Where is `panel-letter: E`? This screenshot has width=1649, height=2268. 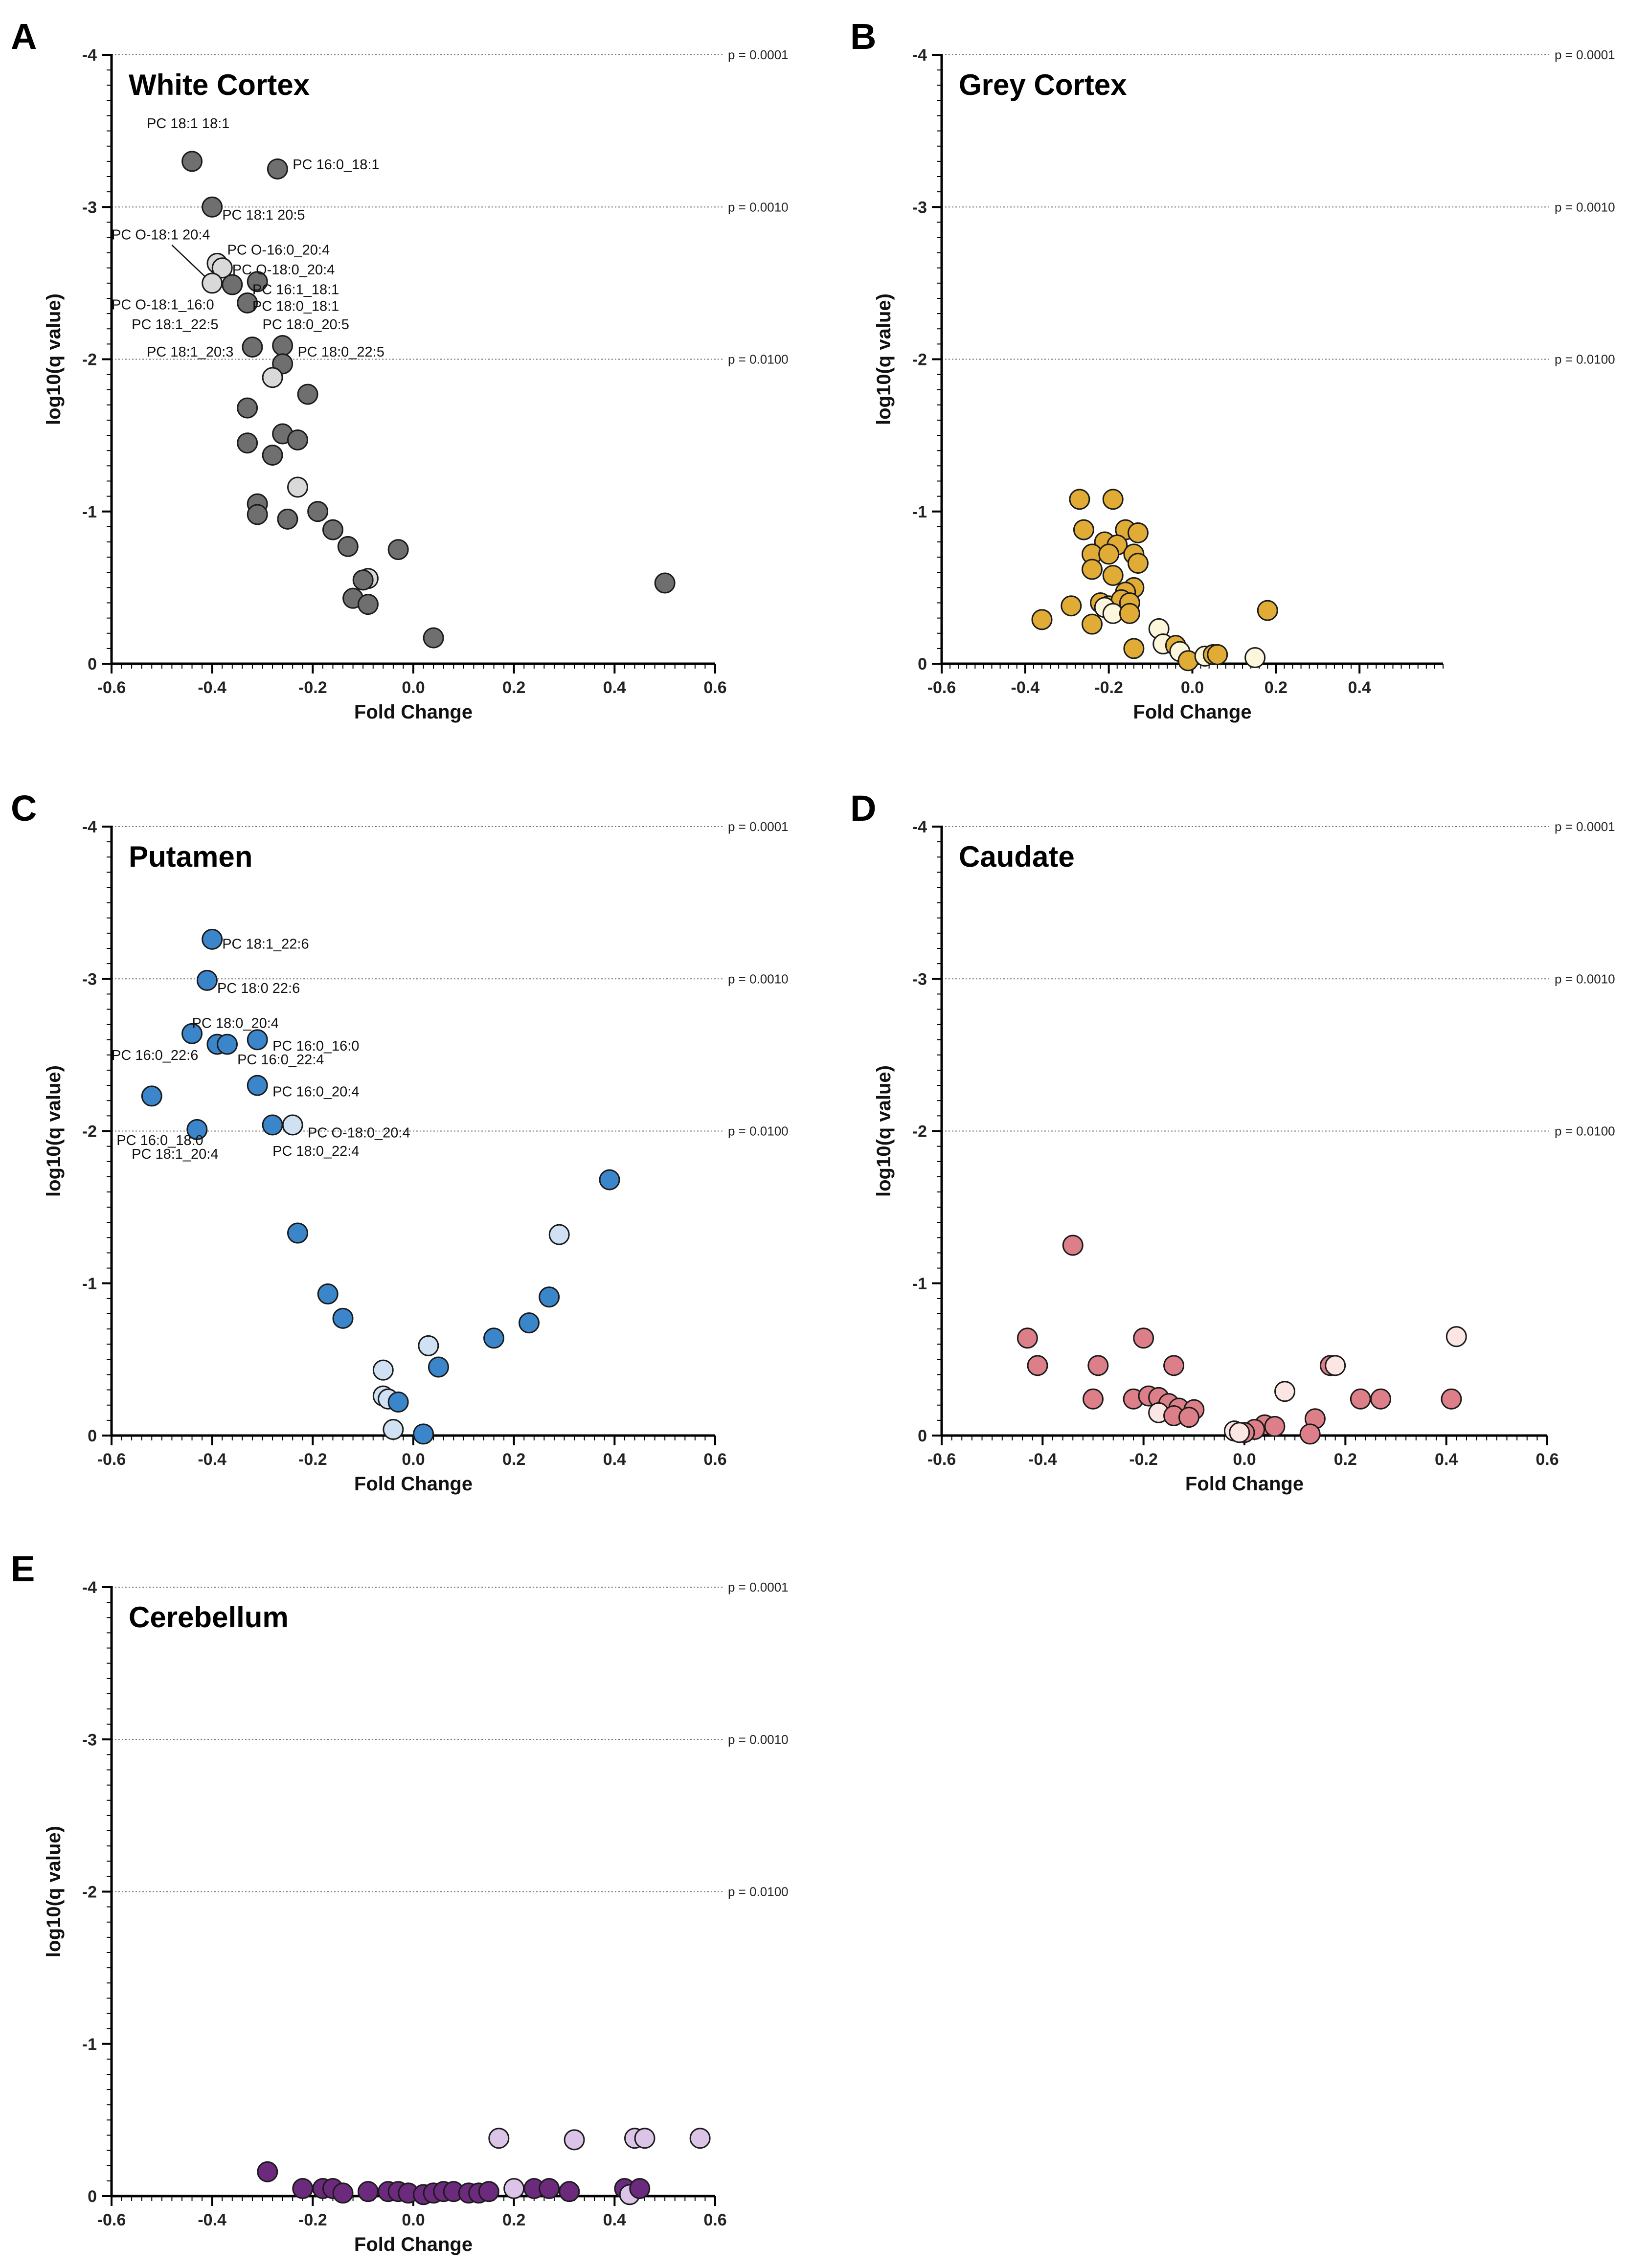
panel-letter: E is located at coordinates (23, 1569).